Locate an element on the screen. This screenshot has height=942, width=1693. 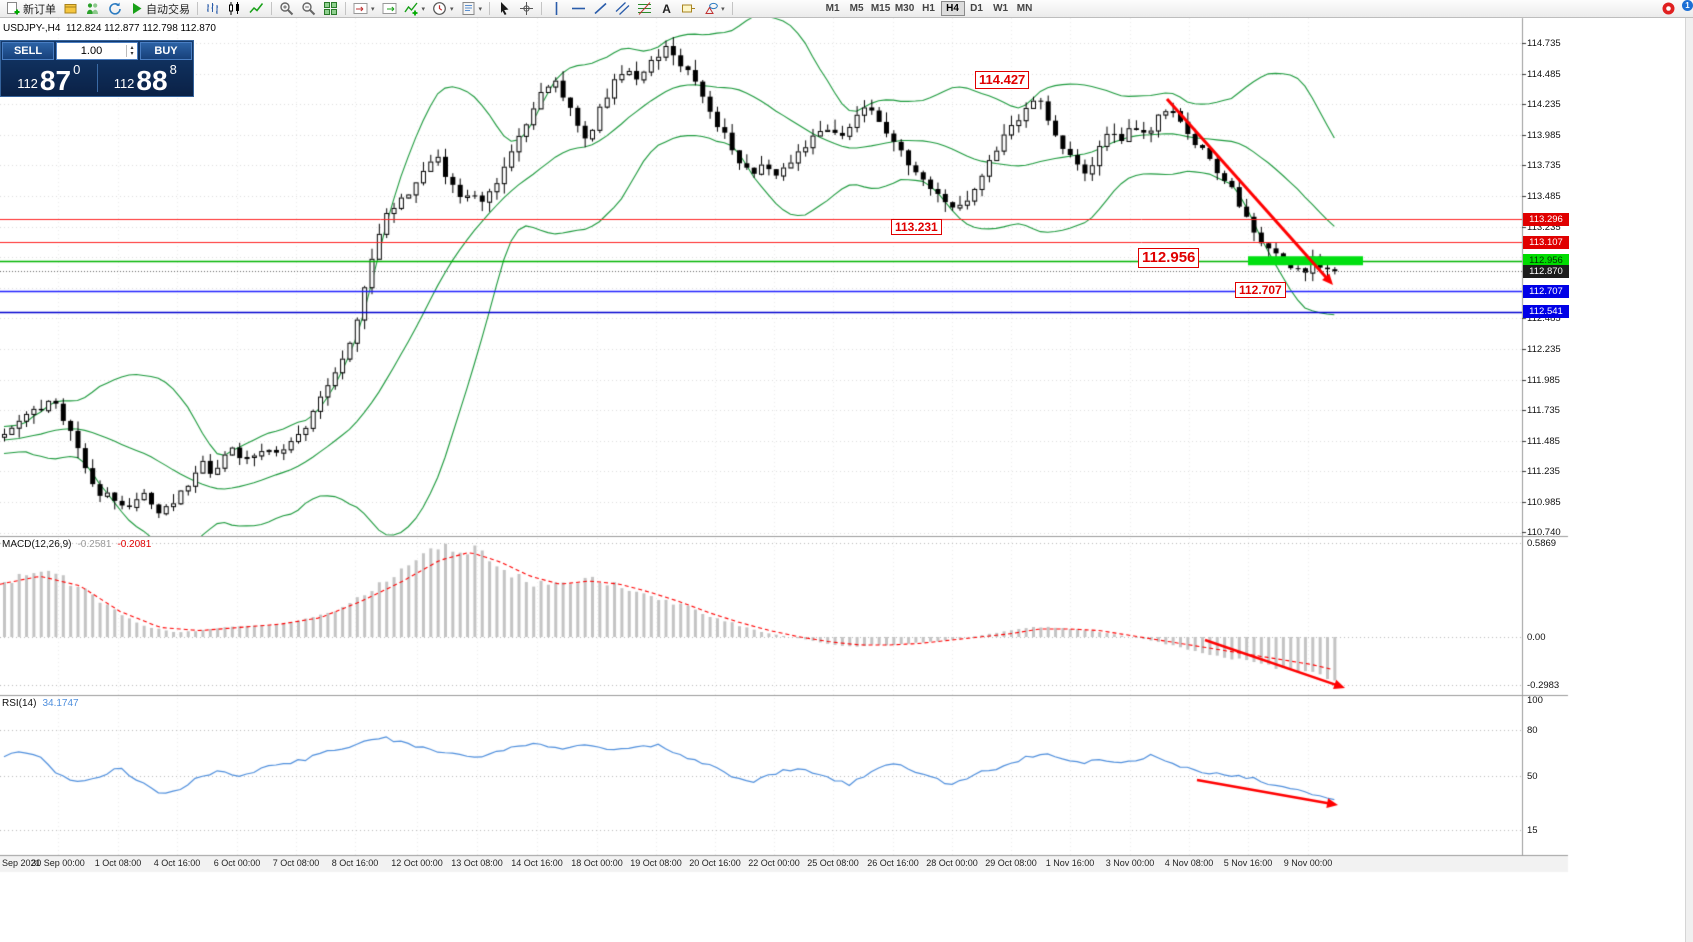
toolbar-chart-shift-button is located at coordinates (389, 9).